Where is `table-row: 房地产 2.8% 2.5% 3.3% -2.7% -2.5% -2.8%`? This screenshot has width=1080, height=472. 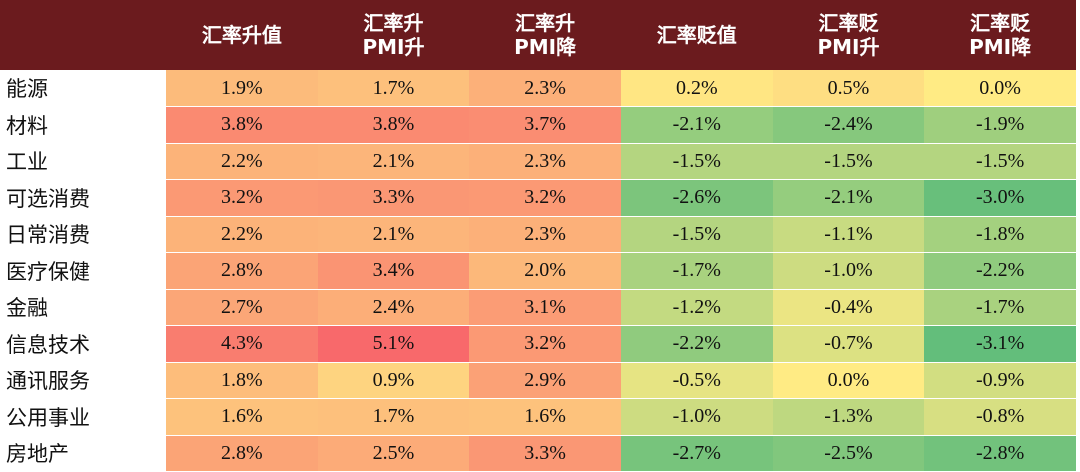
table-row: 房地产 2.8% 2.5% 3.3% -2.7% -2.5% -2.8% is located at coordinates (538, 453).